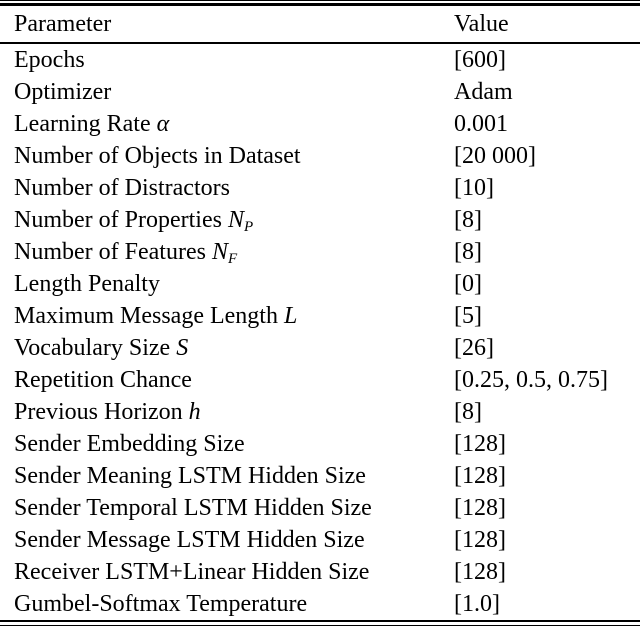 This screenshot has height=628, width=640. What do you see at coordinates (101, 411) in the screenshot?
I see `parameter-text: Previous Horizon` at bounding box center [101, 411].